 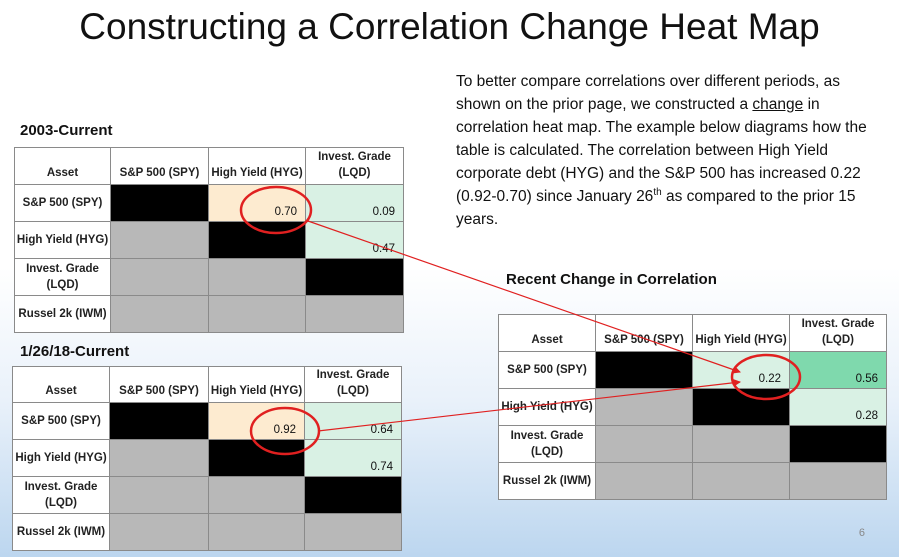 What do you see at coordinates (257, 166) in the screenshot?
I see `column-header: High Yield (HYG)` at bounding box center [257, 166].